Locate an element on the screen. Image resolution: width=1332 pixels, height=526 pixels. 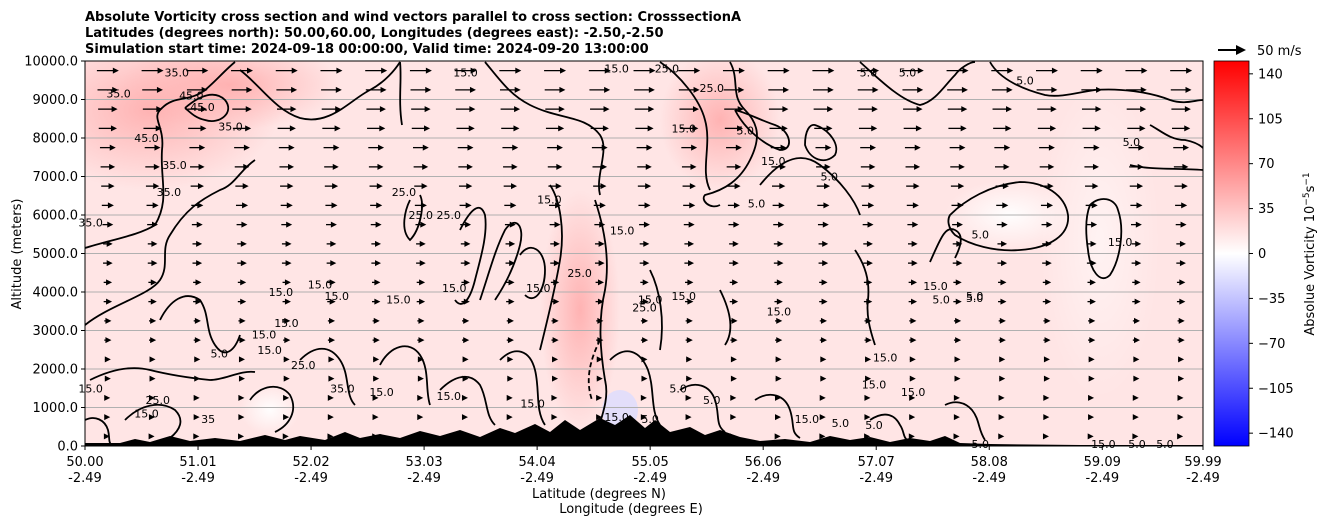
colorbar-tick-label: 0 is located at coordinates (1262, 254).